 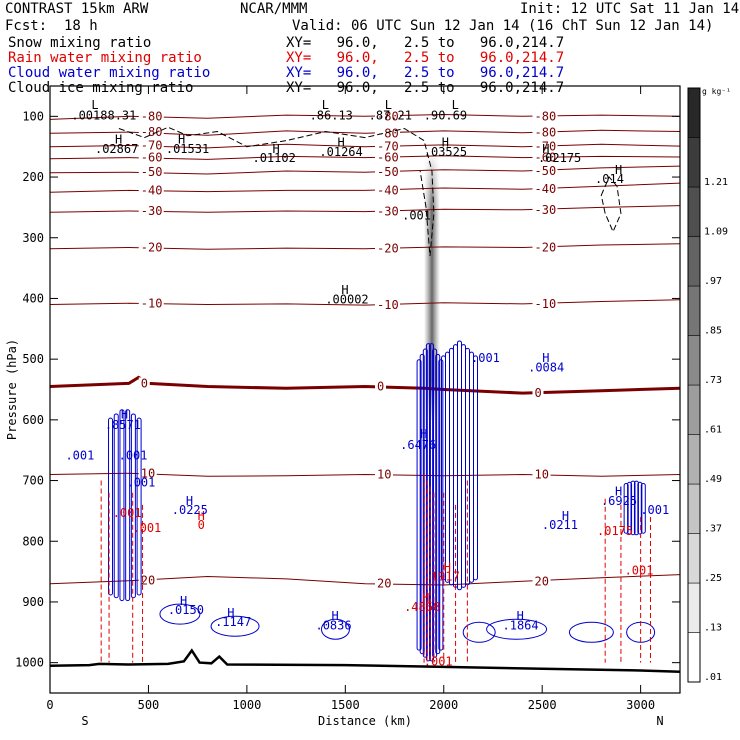 I want to click on init-time: Init: 12 UTC Sat 11 Jan 14, so click(x=630, y=9).